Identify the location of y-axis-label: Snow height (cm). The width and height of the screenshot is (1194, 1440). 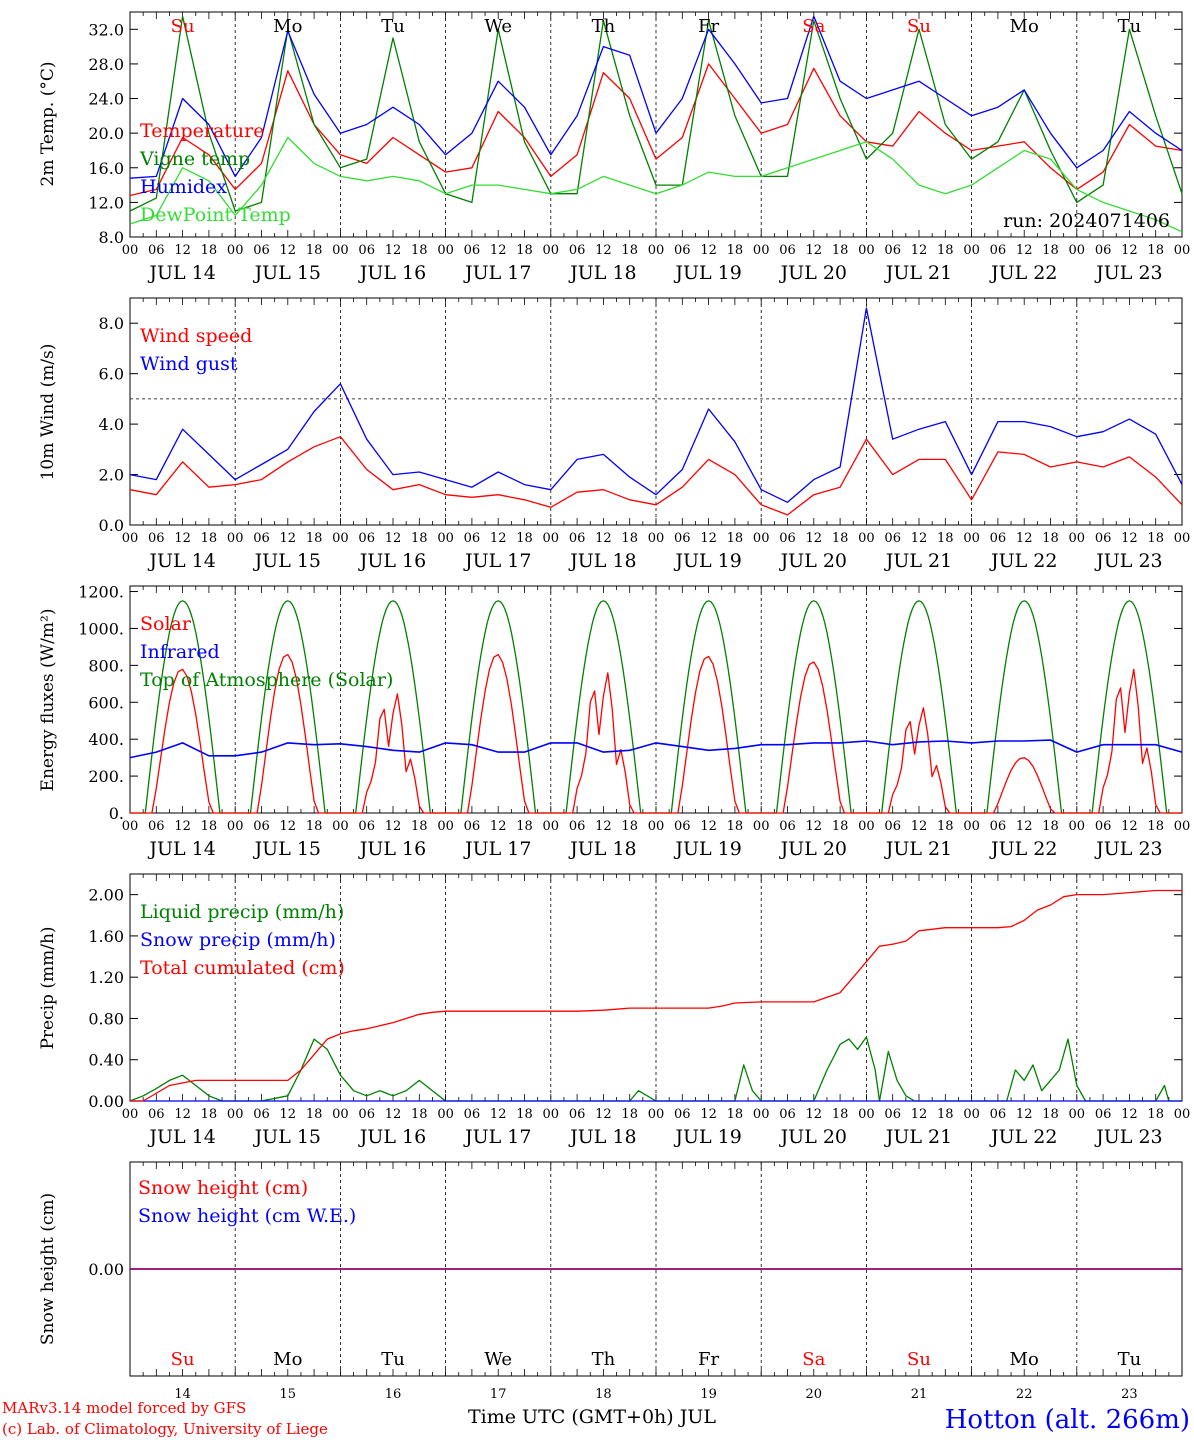
(48, 1269).